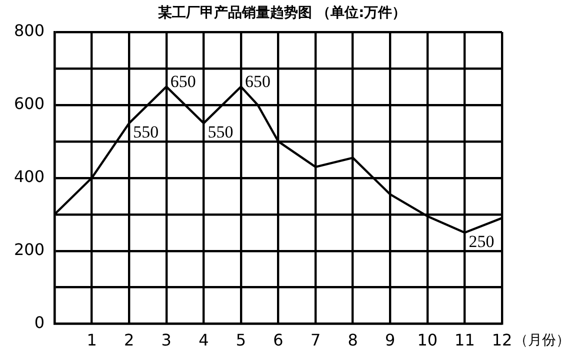 The image size is (564, 361). Describe the element at coordinates (353, 340) in the screenshot. I see `x-tick-label: 8` at that location.